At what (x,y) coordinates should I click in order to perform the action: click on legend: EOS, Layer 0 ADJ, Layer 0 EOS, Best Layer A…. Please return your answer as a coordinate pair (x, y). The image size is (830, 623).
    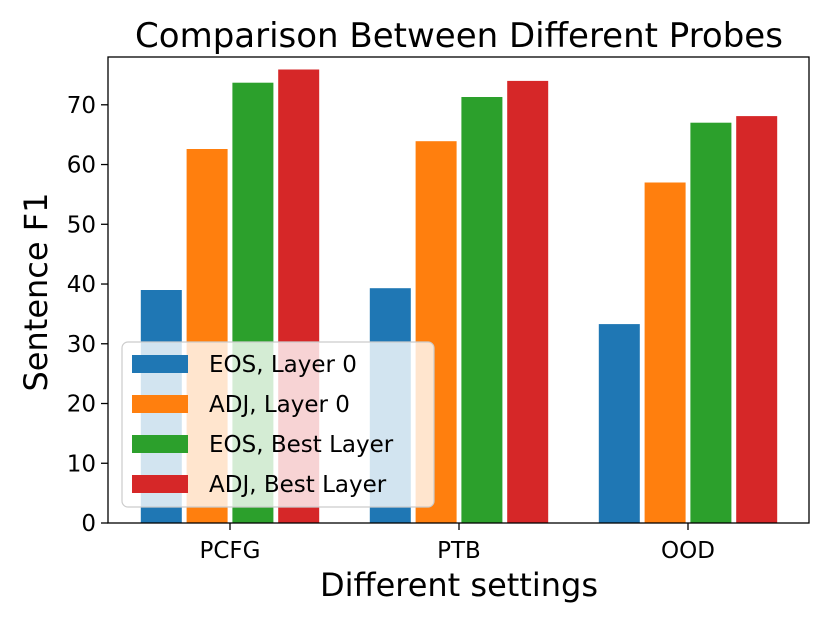
    Looking at the image, I should click on (278, 424).